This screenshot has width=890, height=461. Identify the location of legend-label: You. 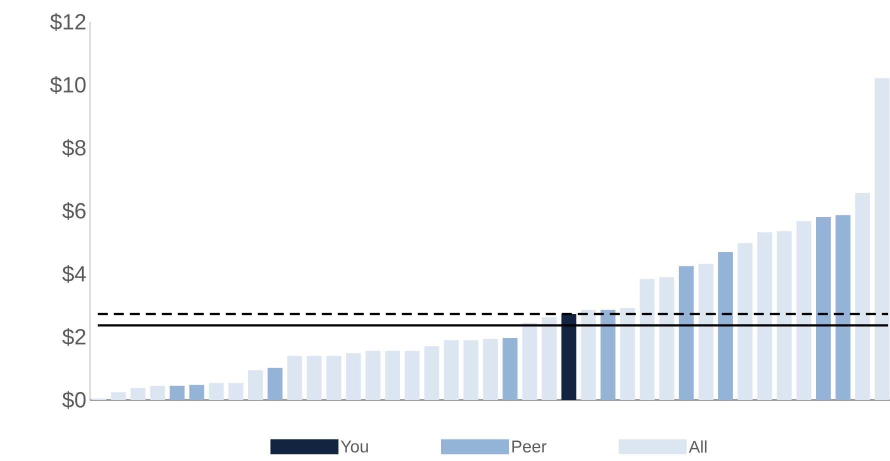
(354, 446).